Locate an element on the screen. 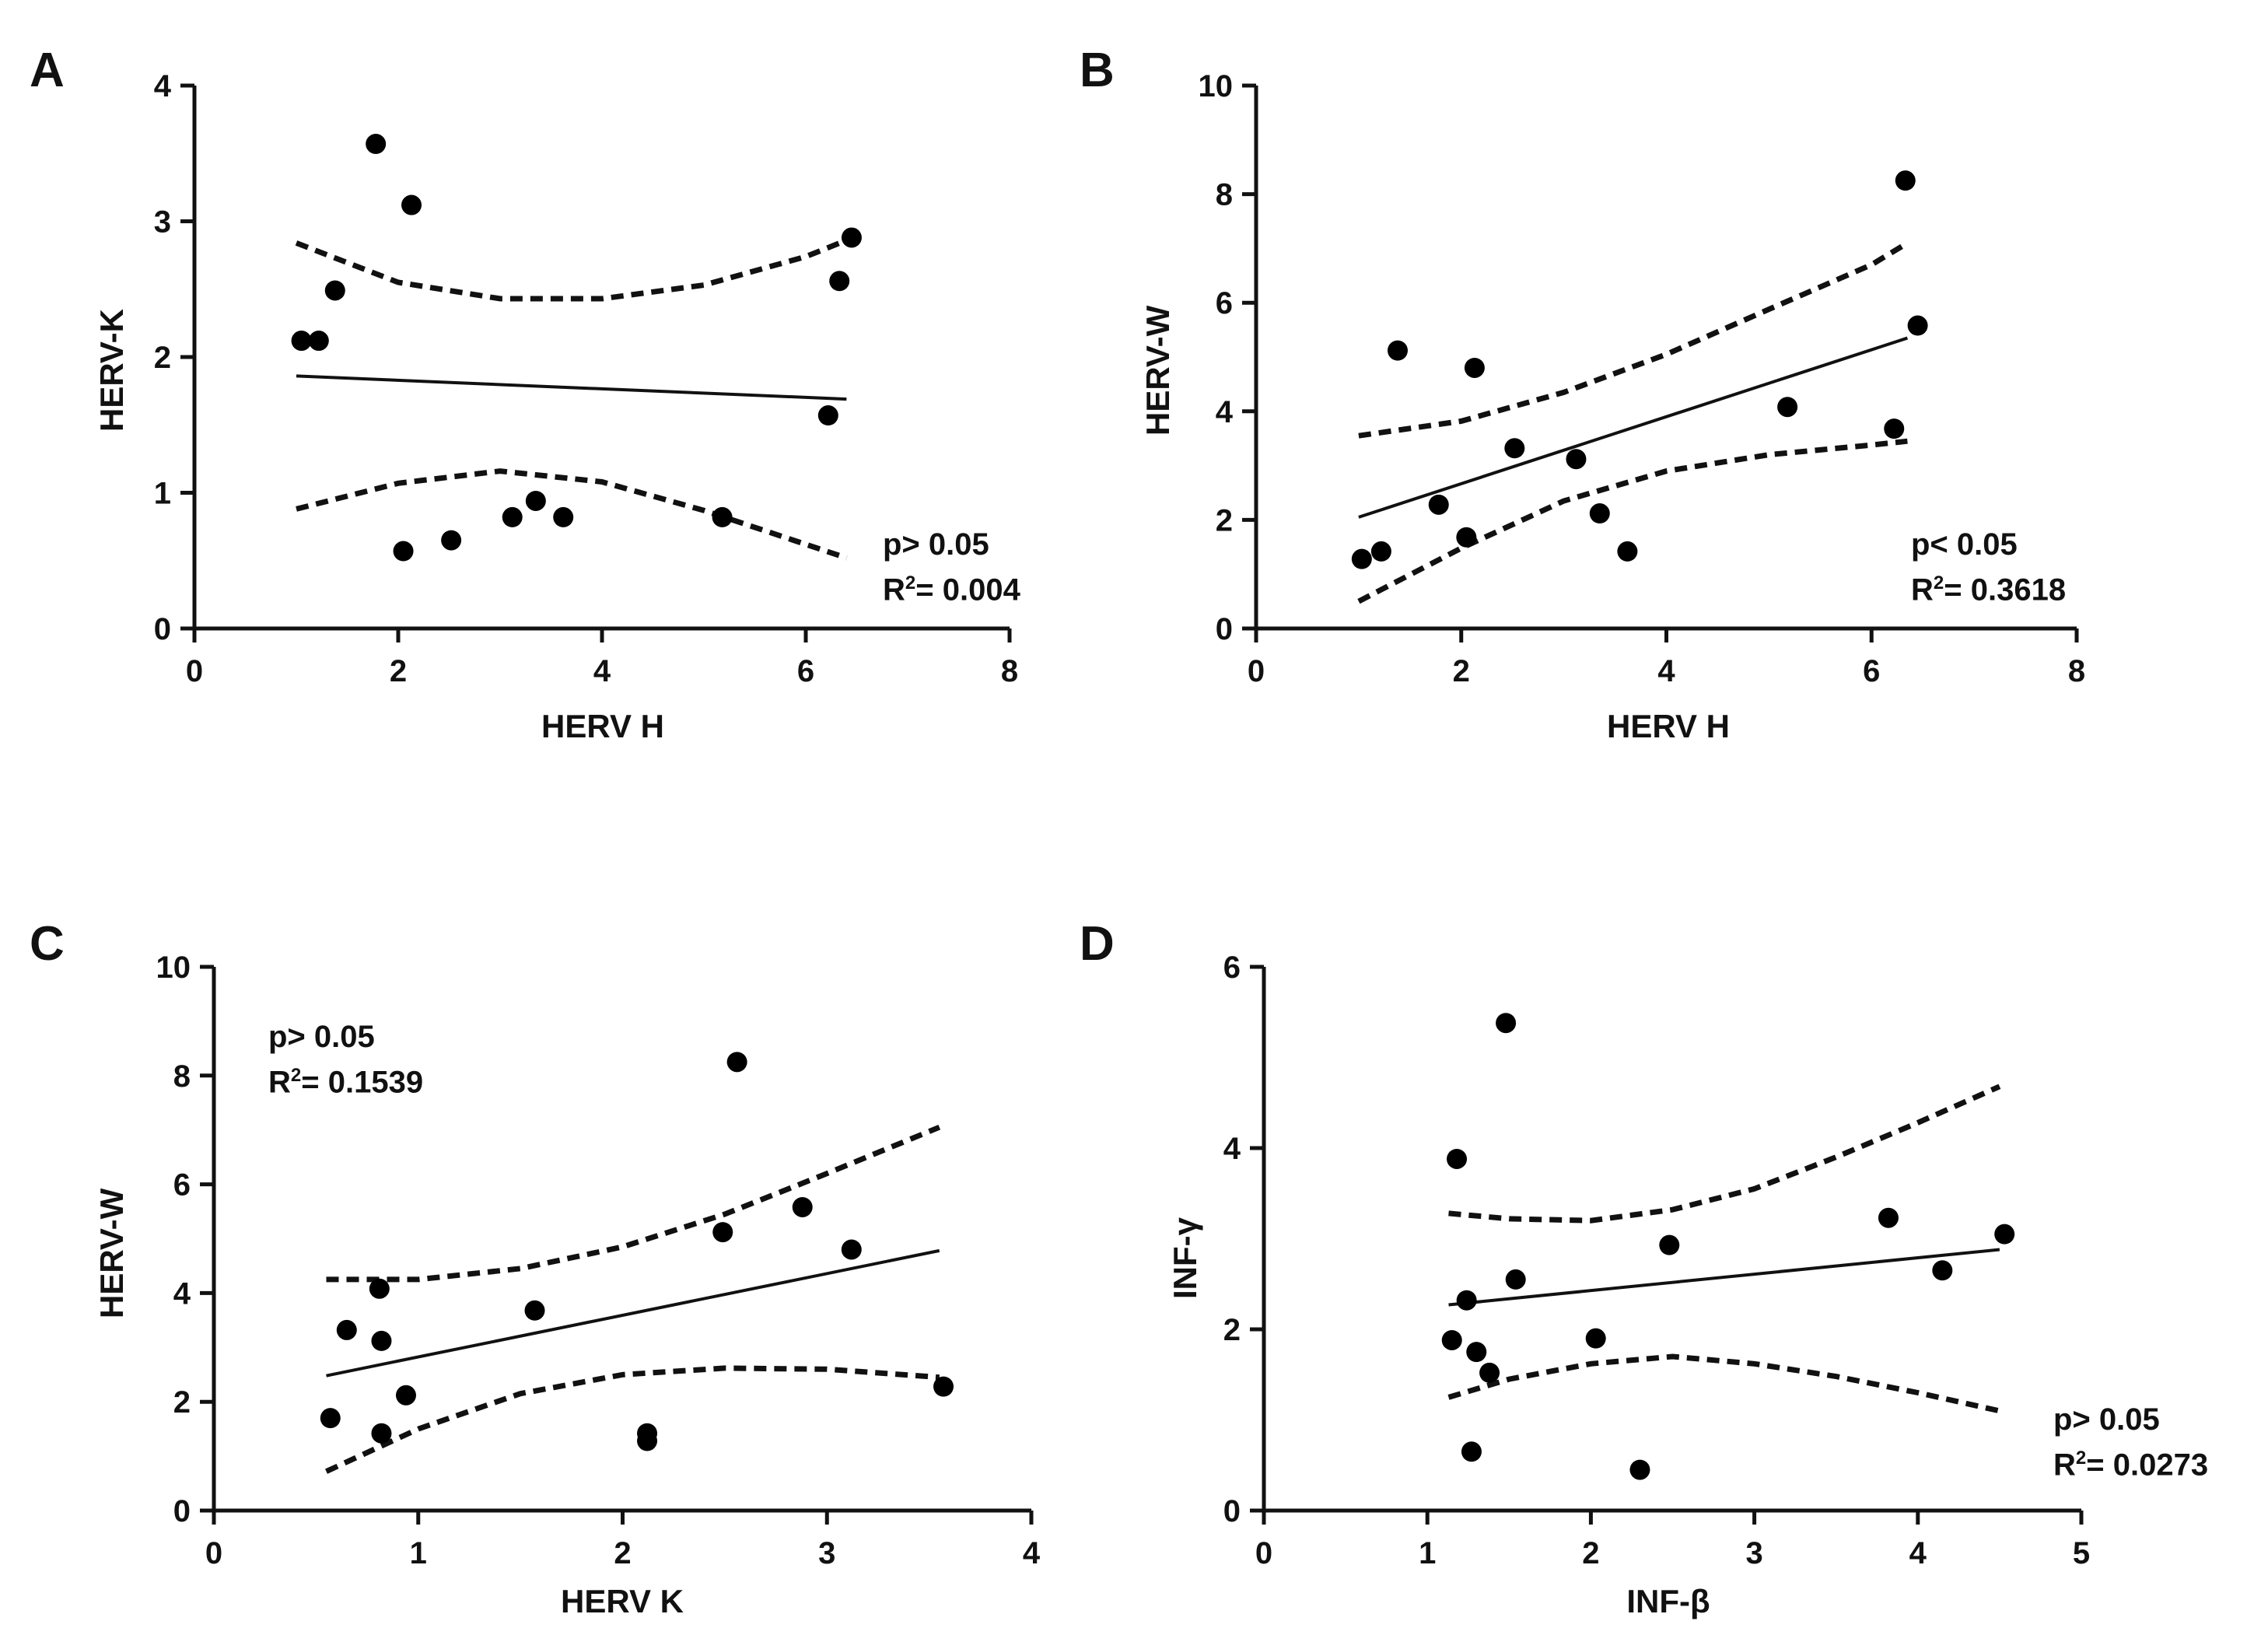 The width and height of the screenshot is (2268, 1649). x-axis-label: INF-β is located at coordinates (1668, 1601).